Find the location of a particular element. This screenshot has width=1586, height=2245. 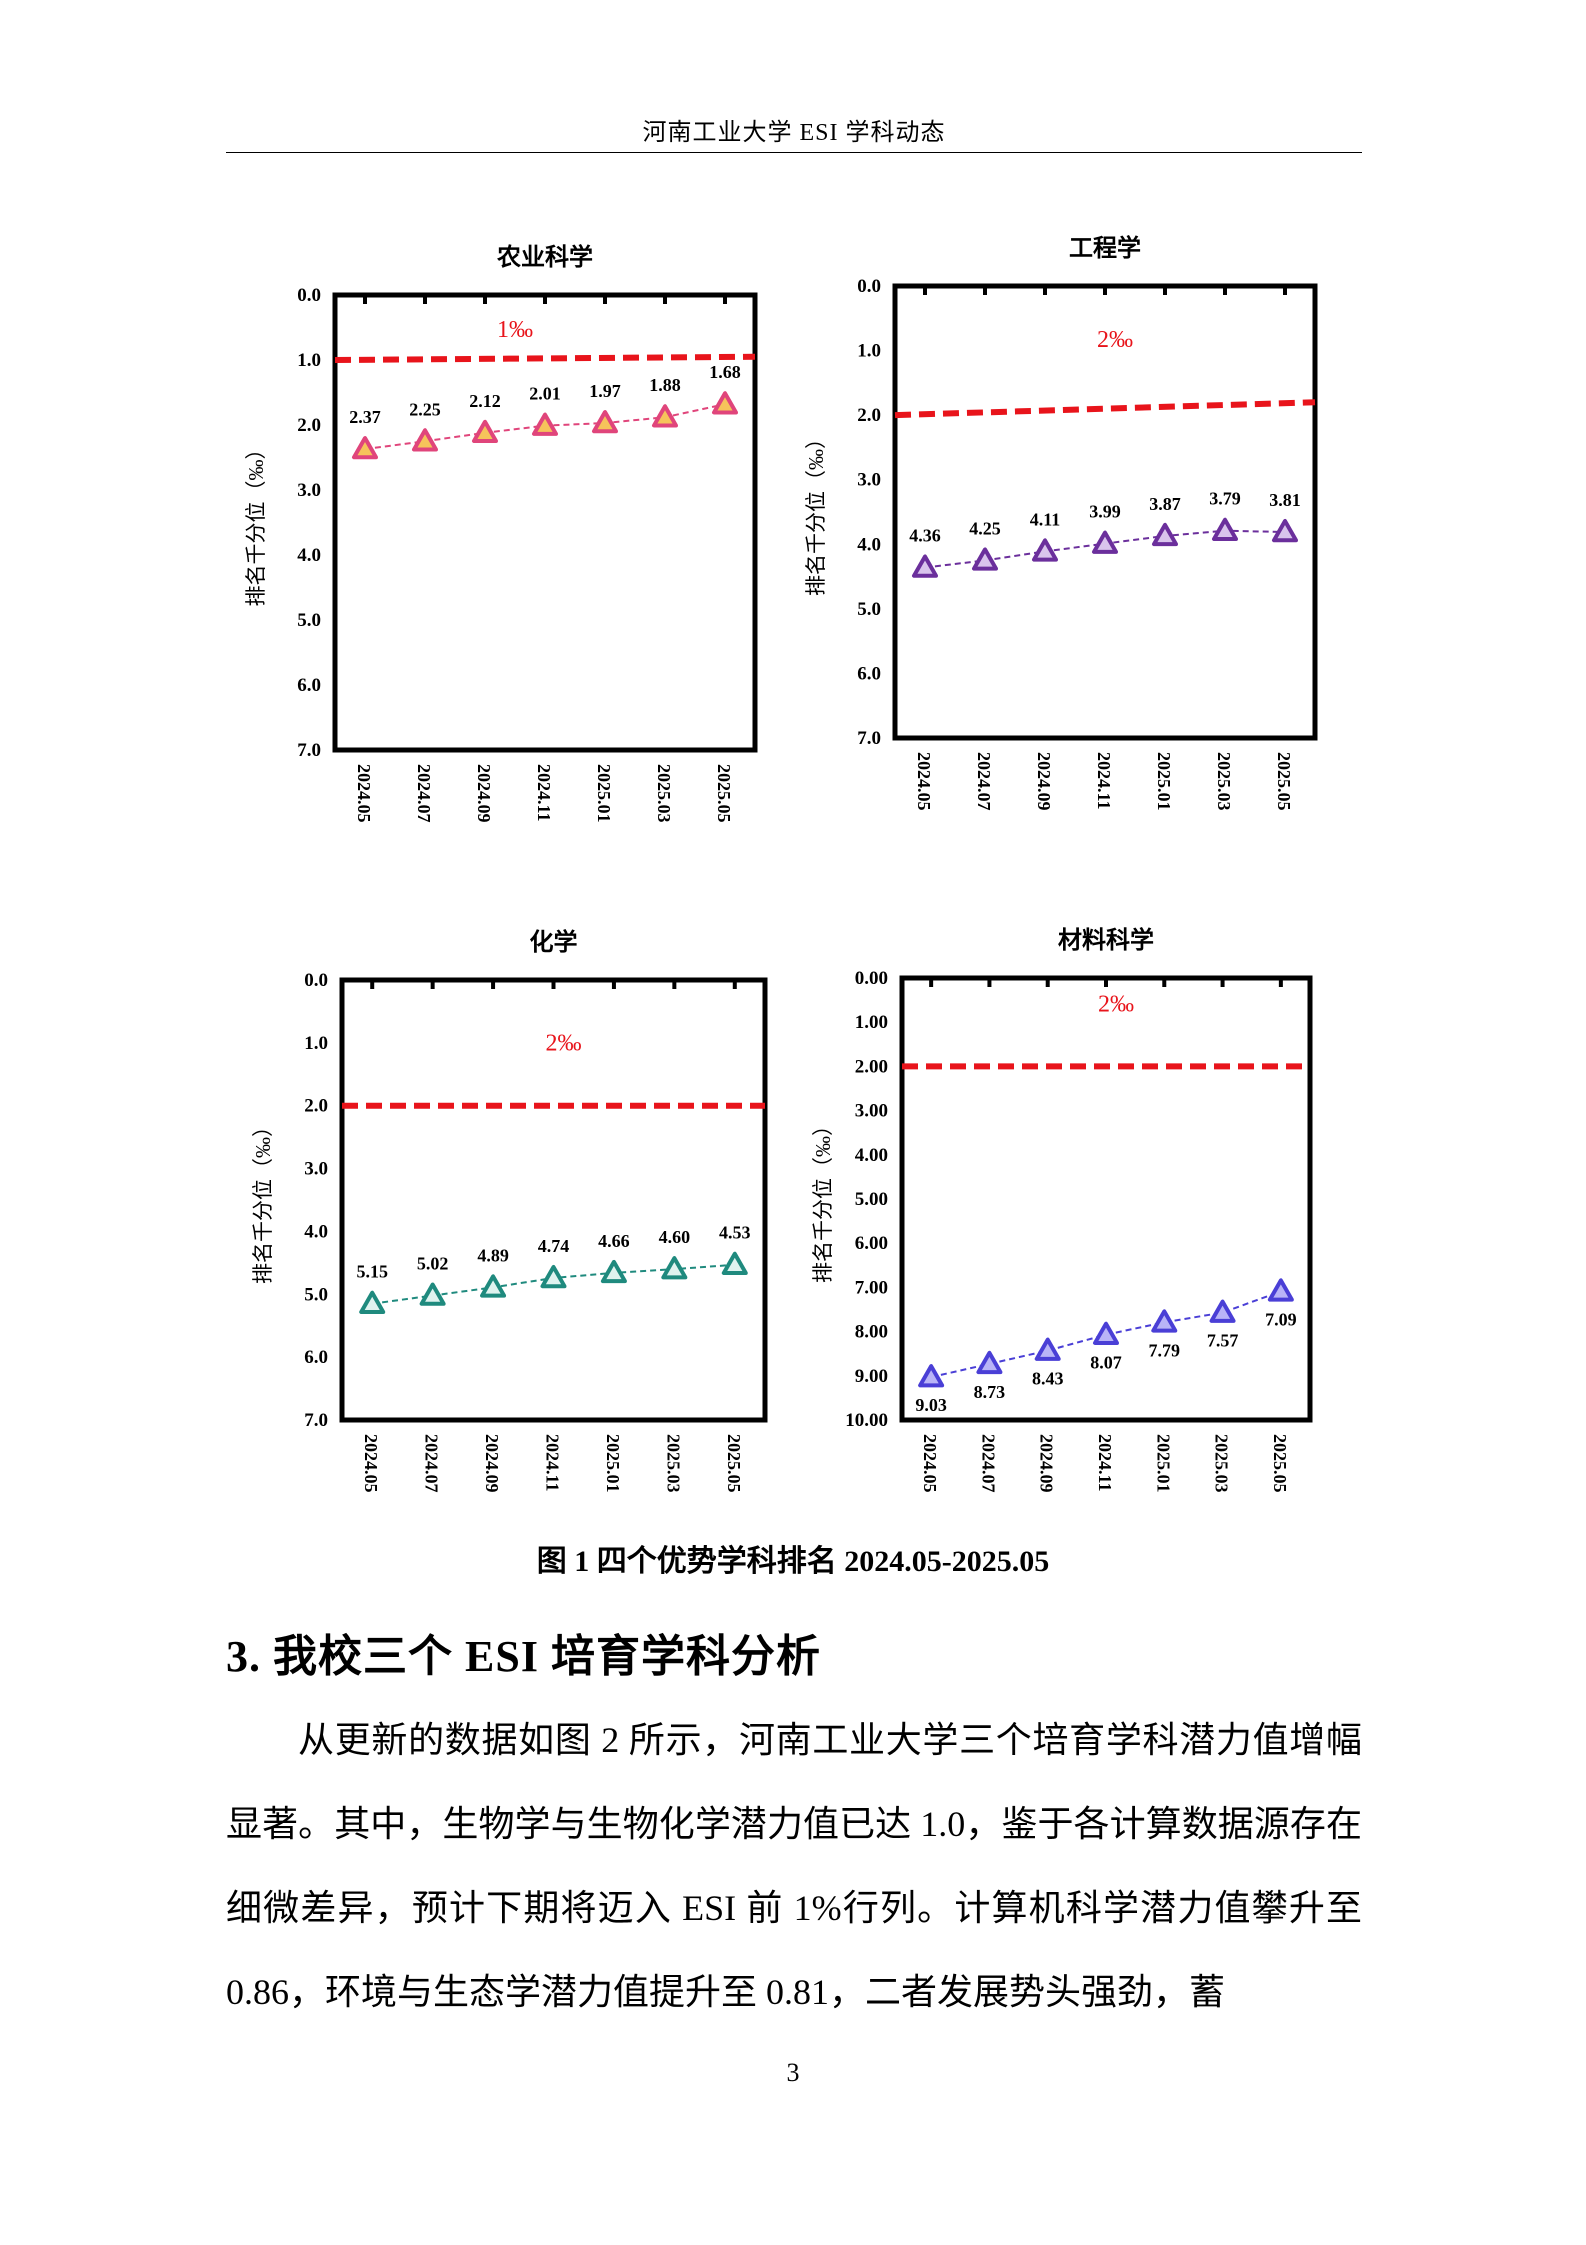

data-value-label: 2.12 is located at coordinates (485, 401).